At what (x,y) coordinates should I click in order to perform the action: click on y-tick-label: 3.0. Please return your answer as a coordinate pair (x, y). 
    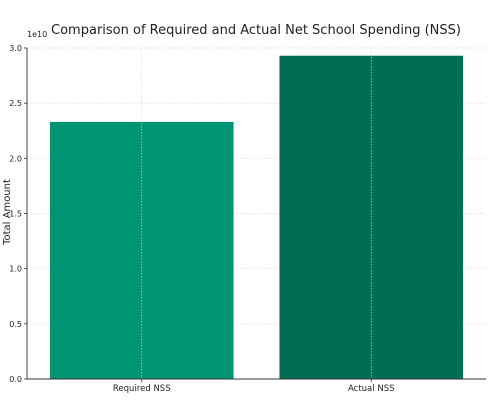
    Looking at the image, I should click on (15, 48).